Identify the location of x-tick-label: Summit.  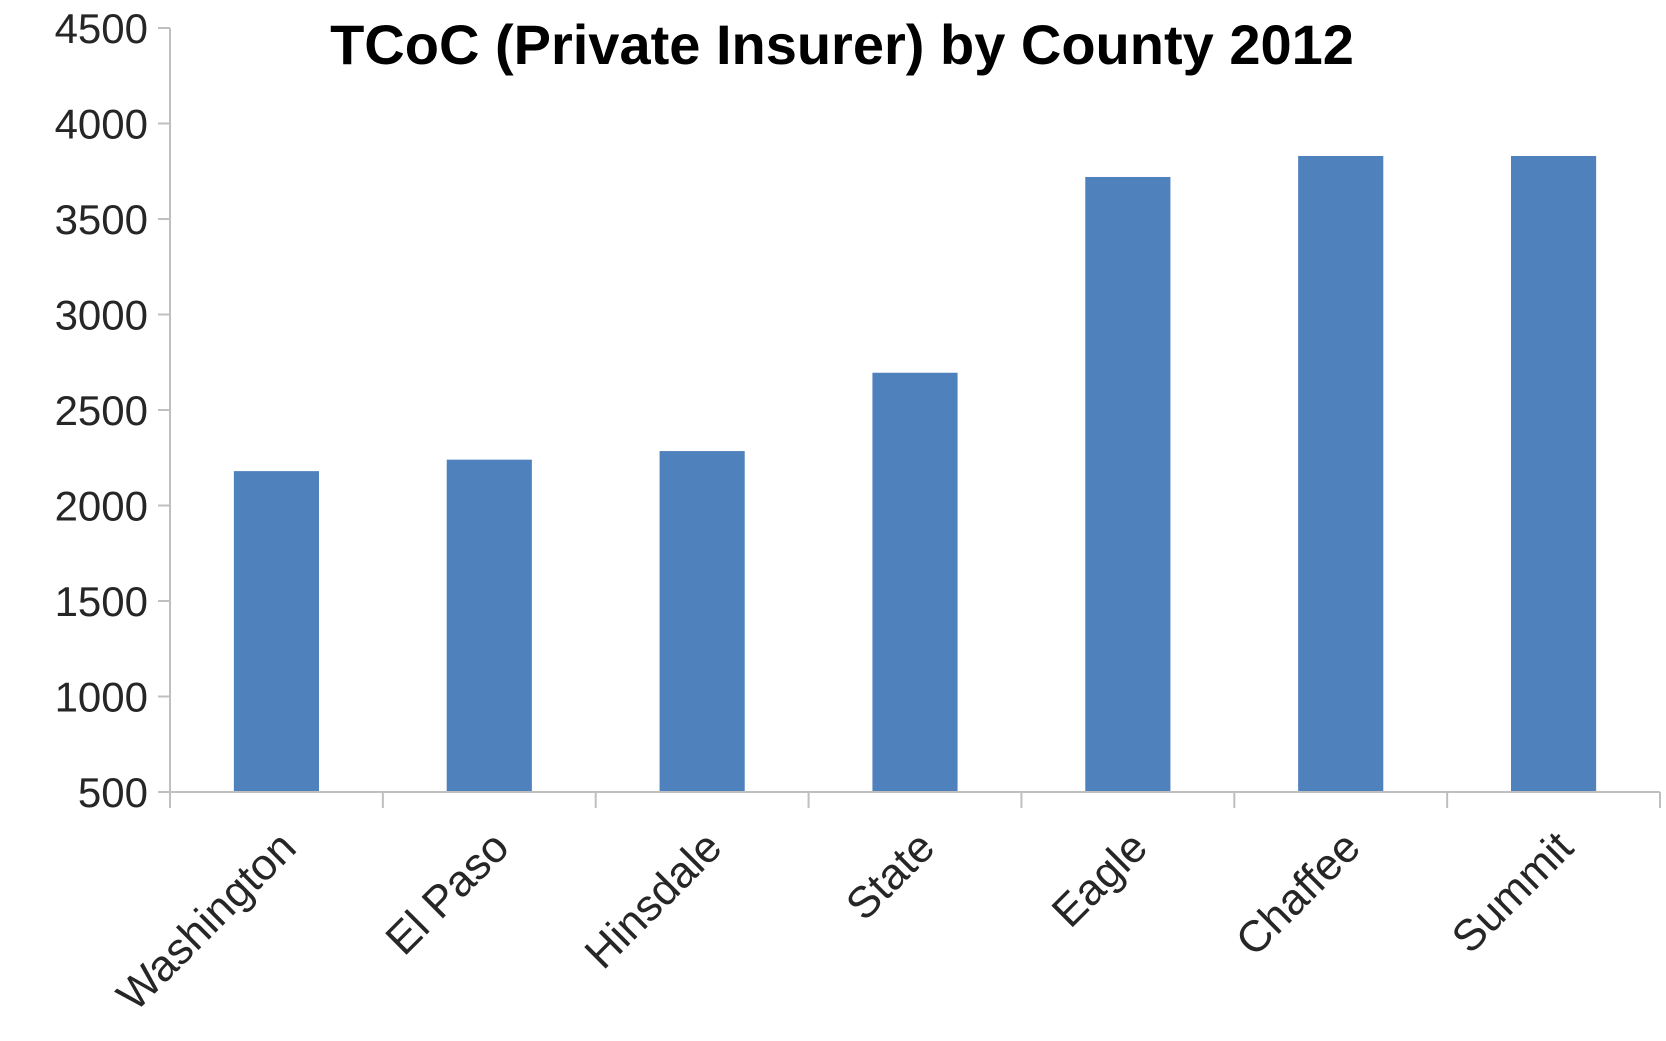
(1513, 892).